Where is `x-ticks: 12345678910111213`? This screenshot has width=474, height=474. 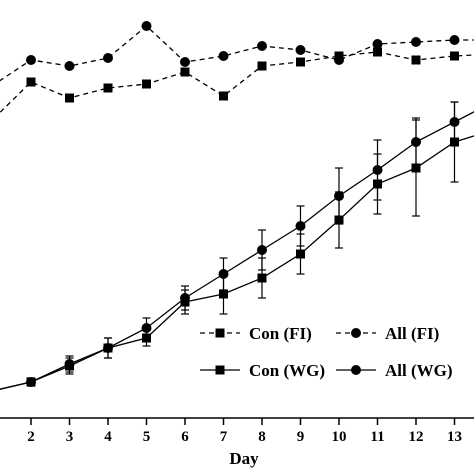
x-ticks: 12345678910111213 is located at coordinates (244, 431).